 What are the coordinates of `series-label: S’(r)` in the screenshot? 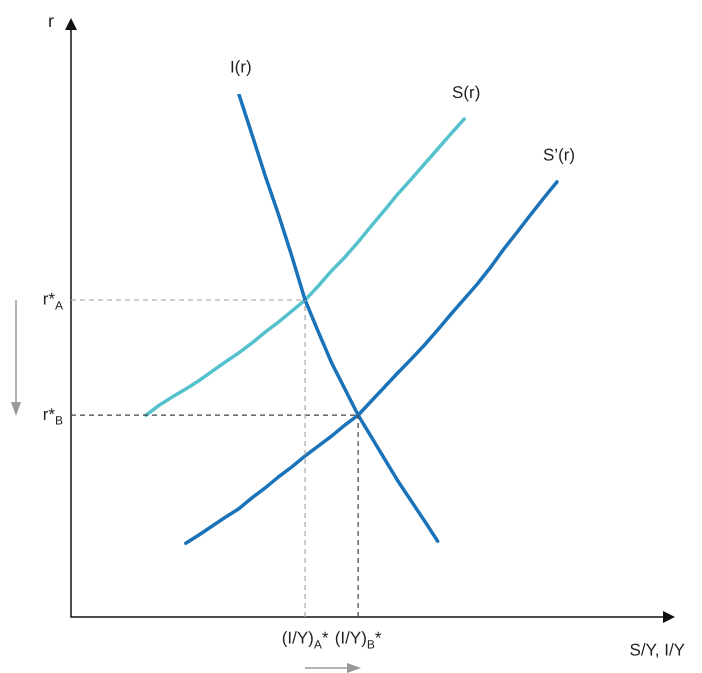 It's located at (559, 155).